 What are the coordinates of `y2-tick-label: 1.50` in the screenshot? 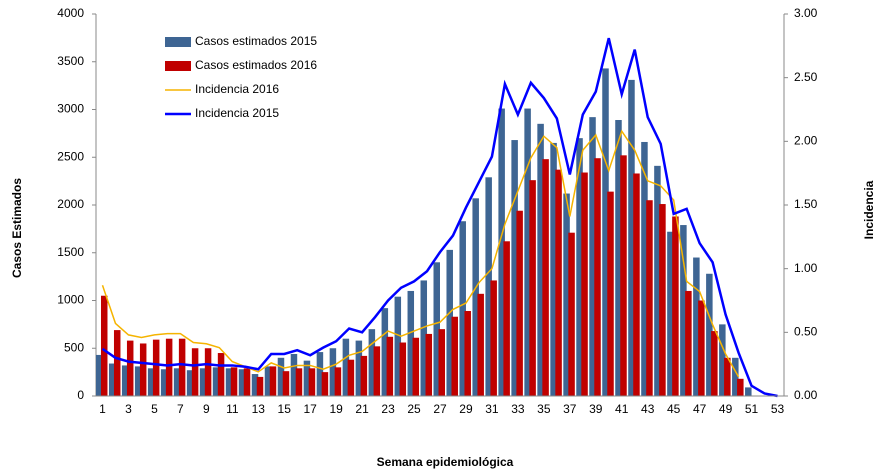 It's located at (806, 204).